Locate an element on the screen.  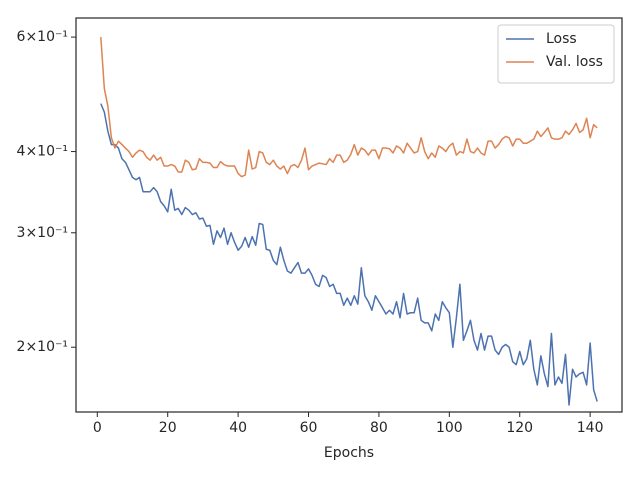
x-axis-label: Epochs is located at coordinates (349, 453).